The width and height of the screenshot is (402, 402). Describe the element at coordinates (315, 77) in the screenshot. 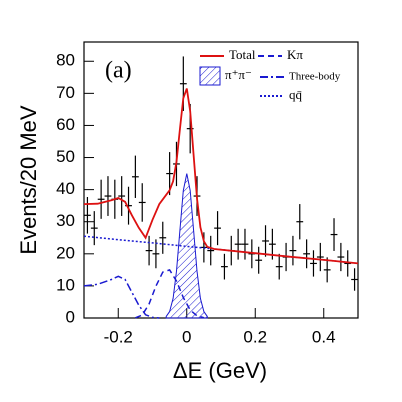

I see `legend-label: Three-body` at that location.